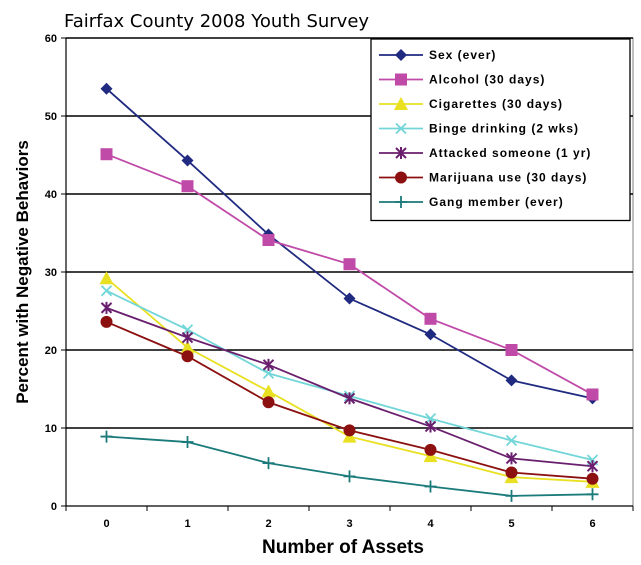 The height and width of the screenshot is (565, 641). What do you see at coordinates (592, 524) in the screenshot?
I see `x-tick-label: 6` at bounding box center [592, 524].